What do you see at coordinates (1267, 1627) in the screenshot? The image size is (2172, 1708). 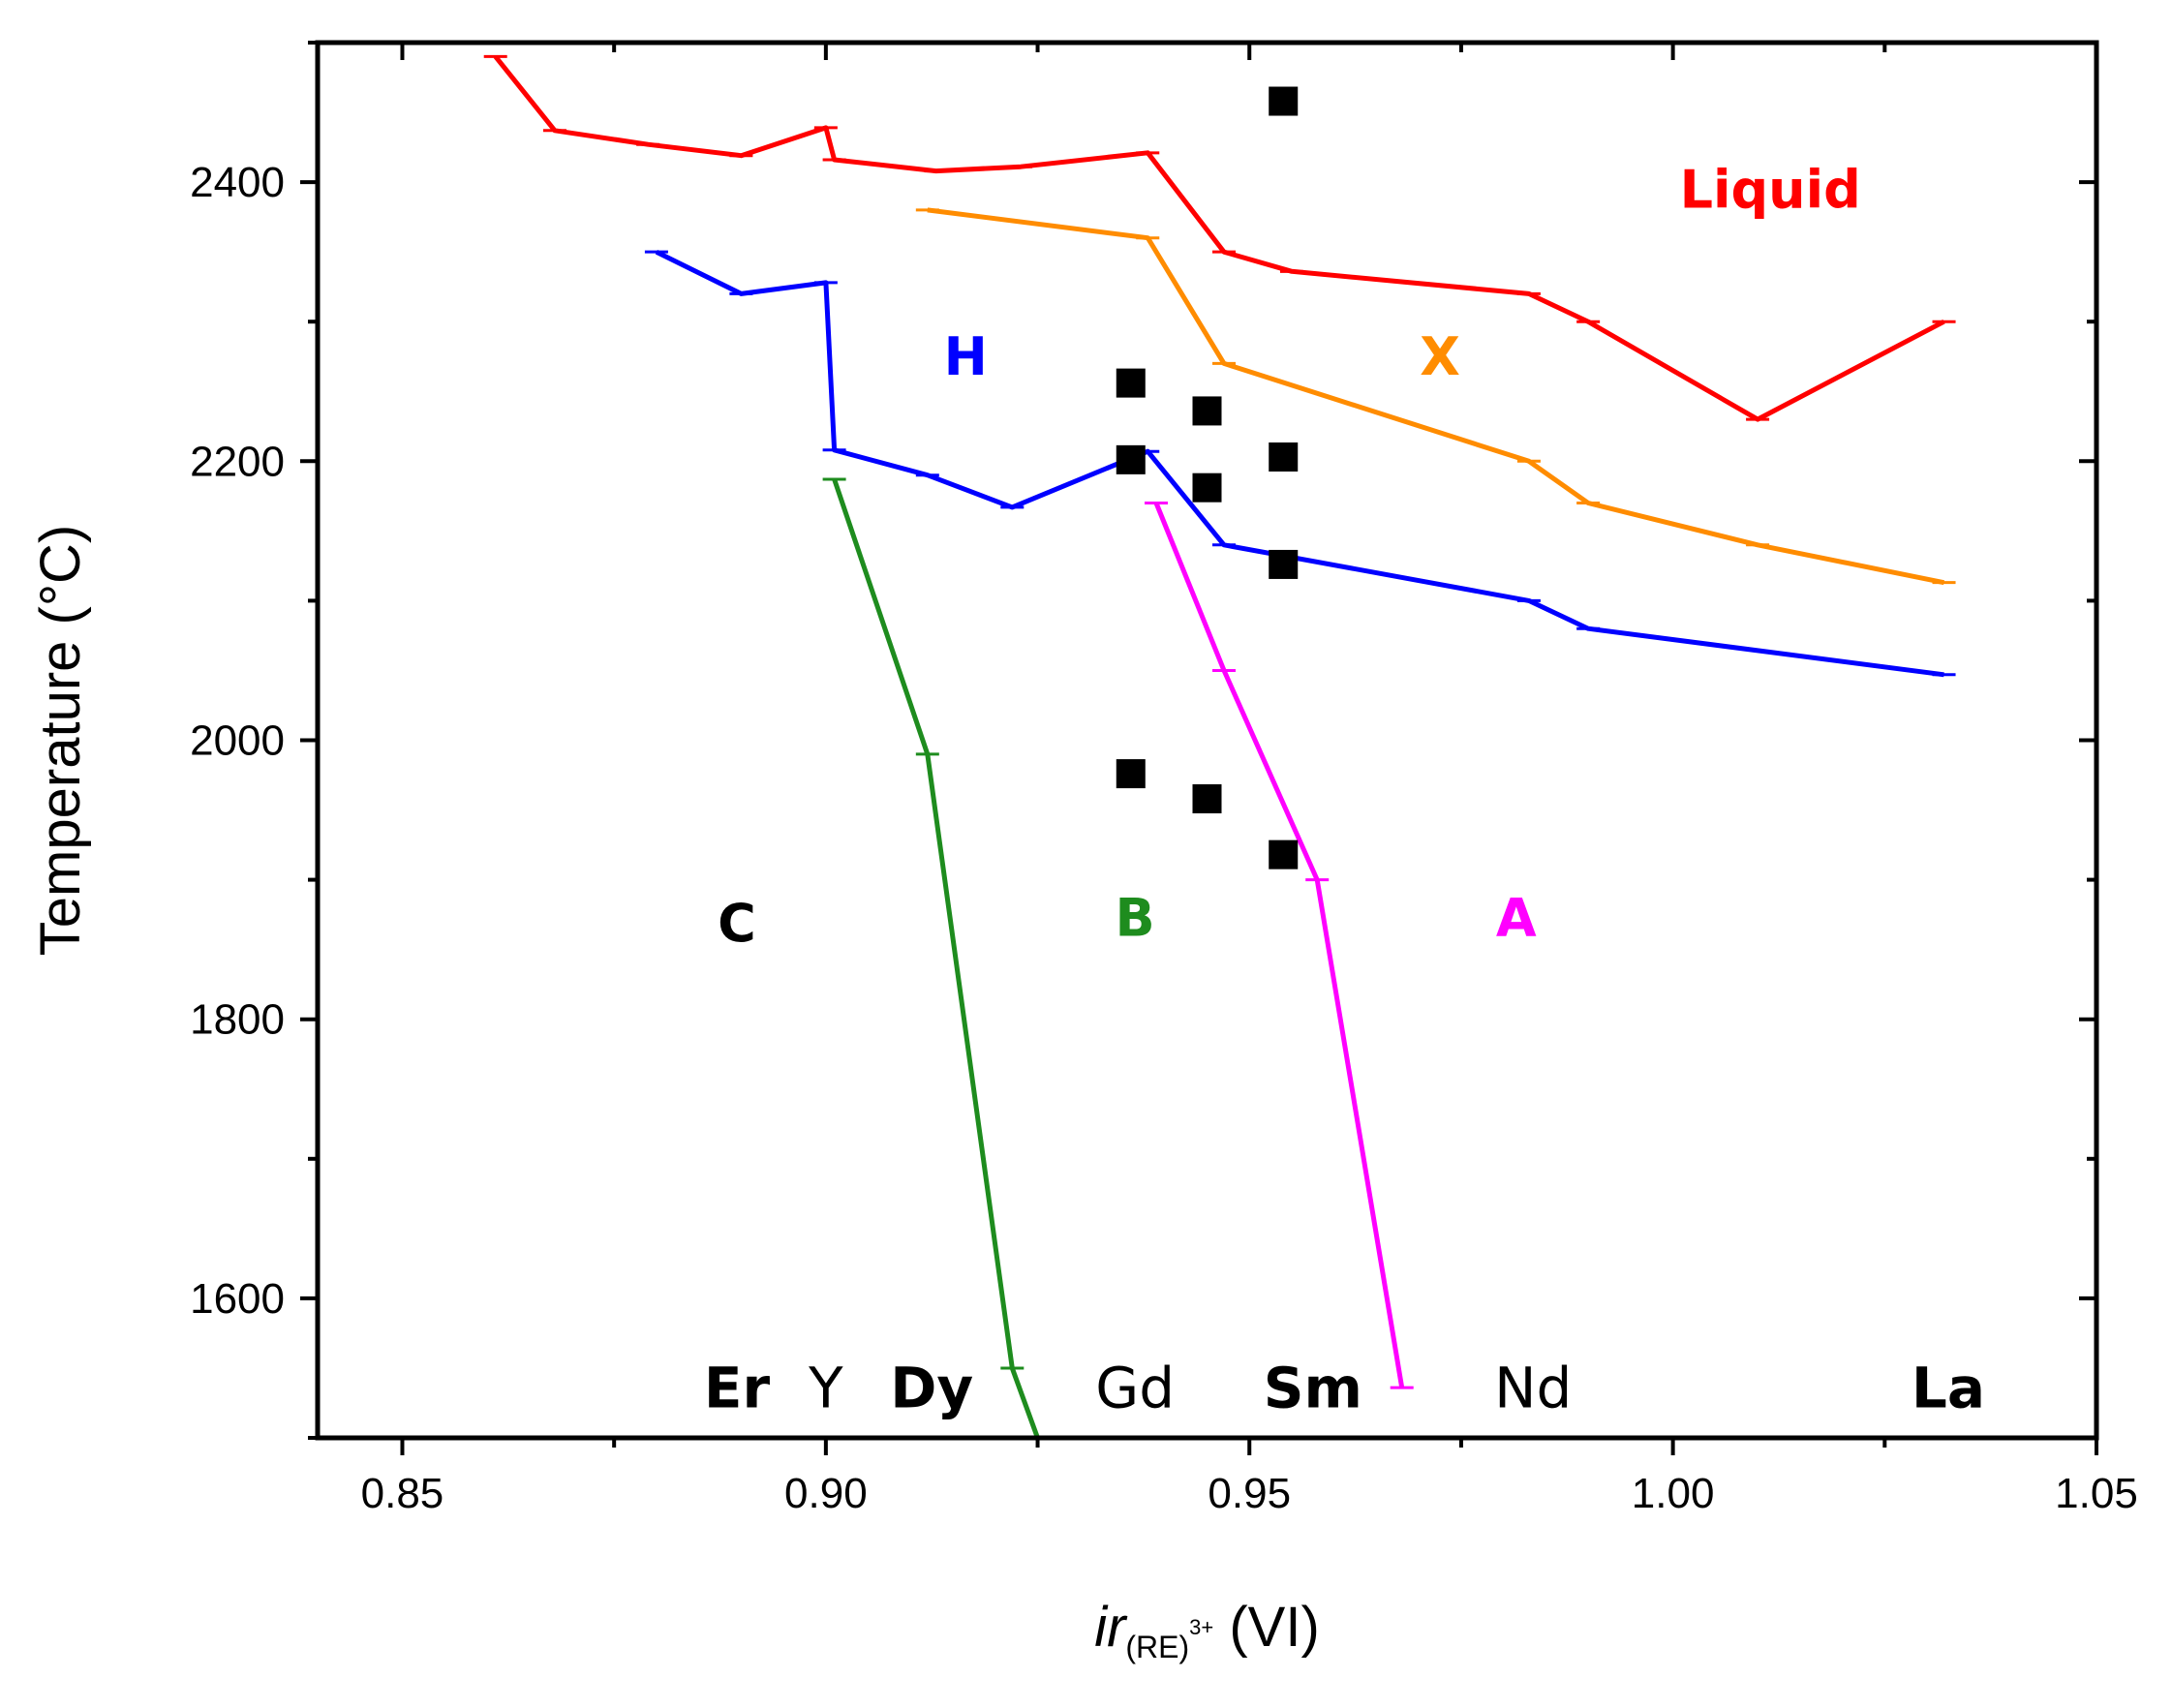 I see `x-axis-title-suffix: (VI)` at bounding box center [1267, 1627].